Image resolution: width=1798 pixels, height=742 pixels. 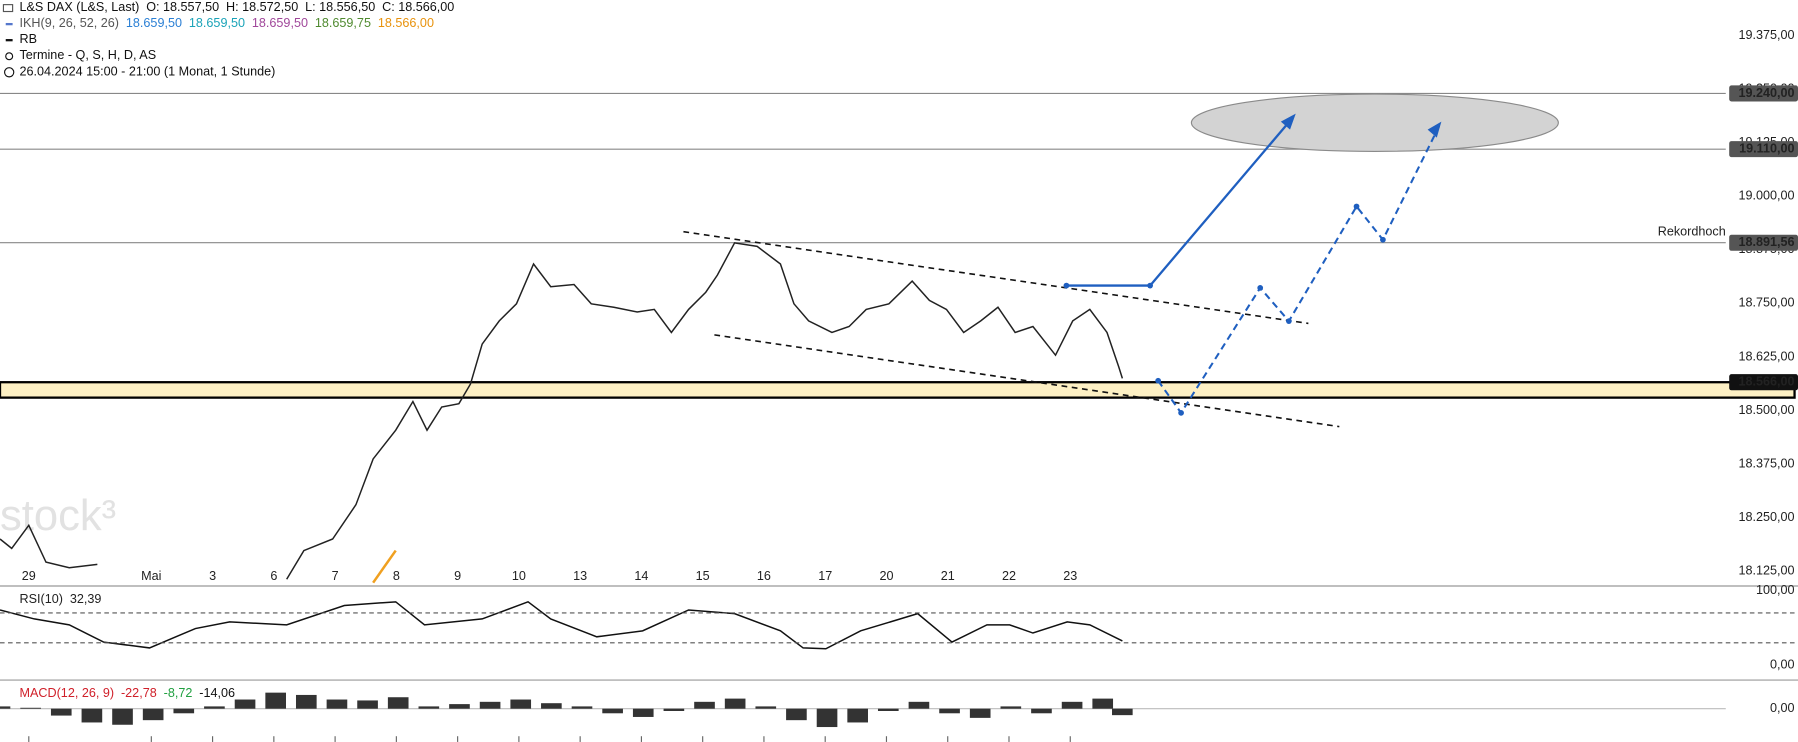 I want to click on header-text: L&S DAX (L&S, Last), so click(x=79, y=7).